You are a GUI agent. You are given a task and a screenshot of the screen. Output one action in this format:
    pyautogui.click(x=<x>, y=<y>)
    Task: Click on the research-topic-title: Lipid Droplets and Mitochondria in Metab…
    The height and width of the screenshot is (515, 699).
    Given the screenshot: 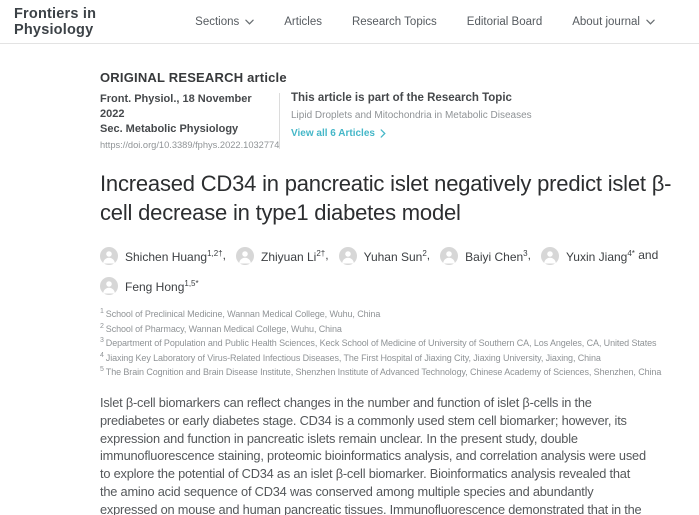 What is the action you would take?
    pyautogui.click(x=411, y=115)
    